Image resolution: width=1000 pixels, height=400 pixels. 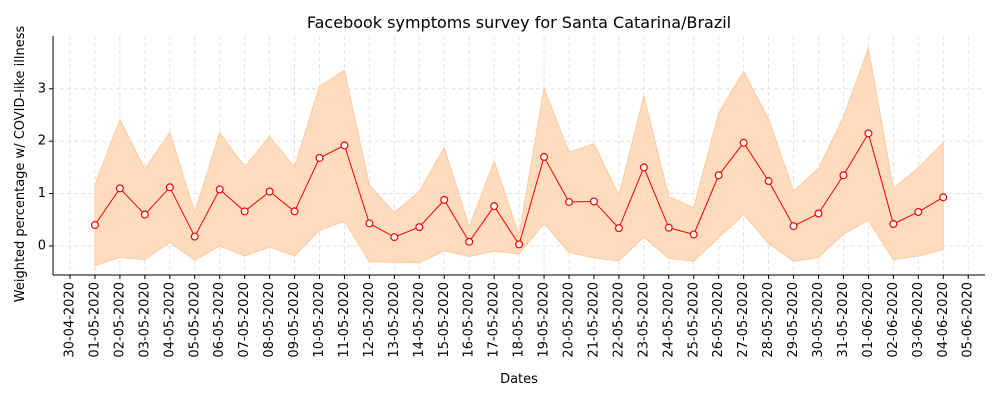 What do you see at coordinates (968, 320) in the screenshot?
I see `x-tick-label: 05-06-2020` at bounding box center [968, 320].